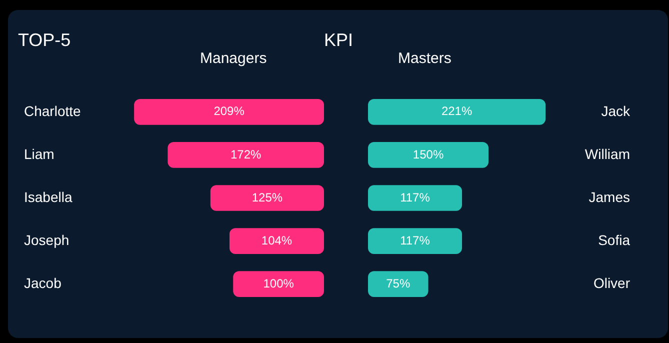 The width and height of the screenshot is (669, 343). I want to click on y-tick-label: Sofia, so click(614, 240).